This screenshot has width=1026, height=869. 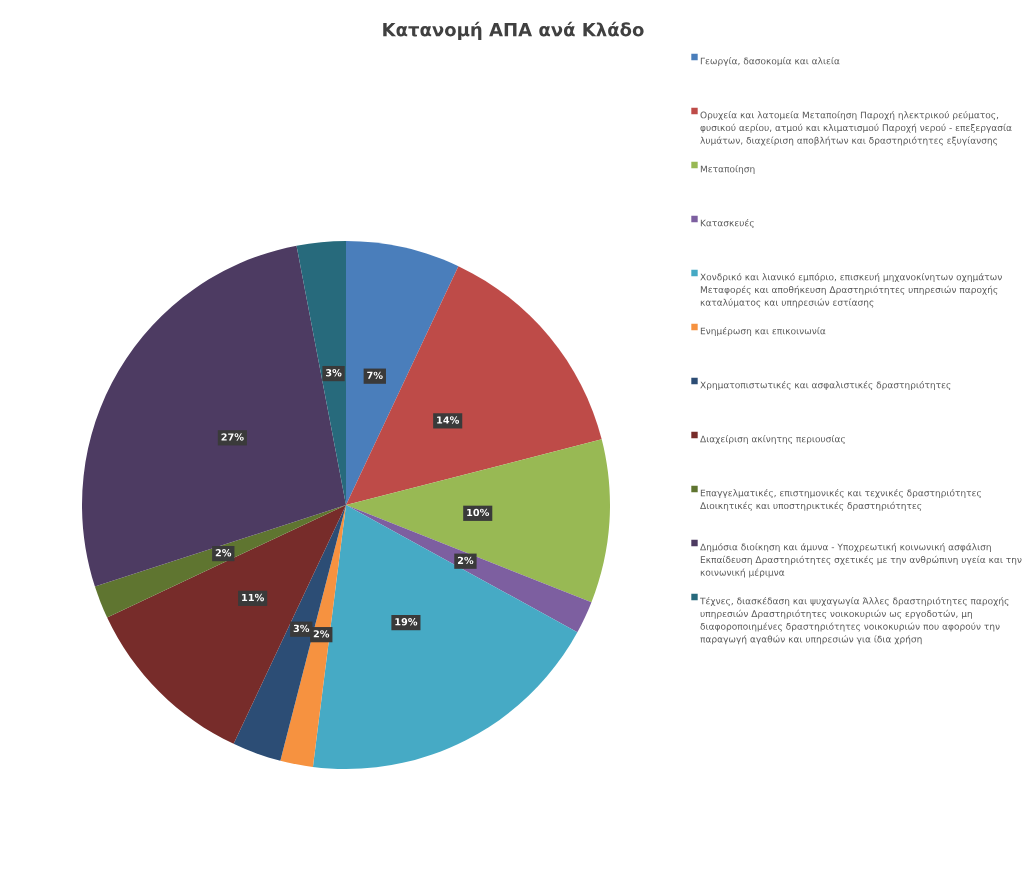 I want to click on chart-title: Κατανομή ΑΠΑ ανά Κλάδο, so click(x=513, y=30).